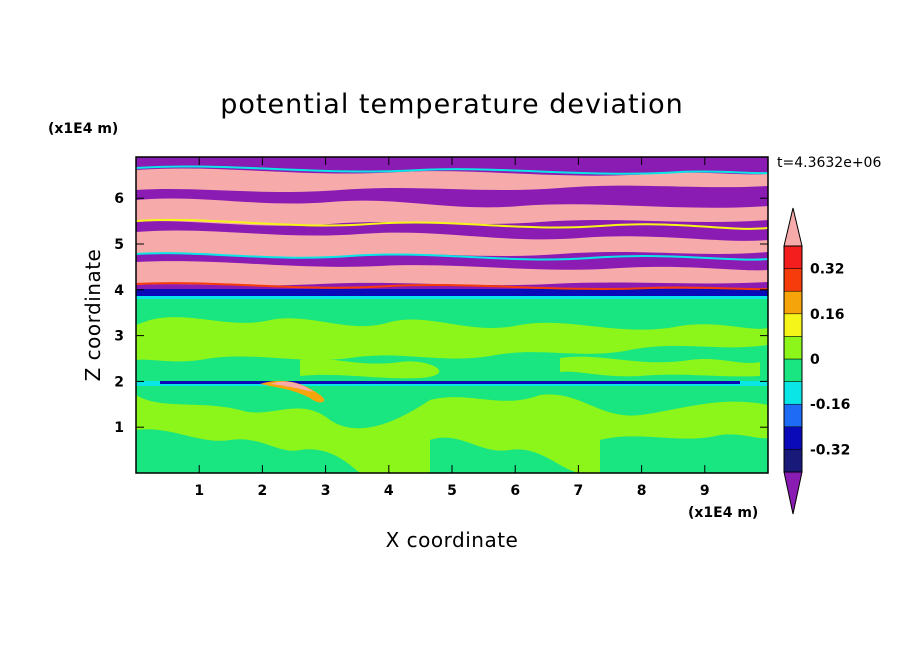 The height and width of the screenshot is (654, 904). Describe the element at coordinates (642, 491) in the screenshot. I see `x-tick-label: 8` at that location.